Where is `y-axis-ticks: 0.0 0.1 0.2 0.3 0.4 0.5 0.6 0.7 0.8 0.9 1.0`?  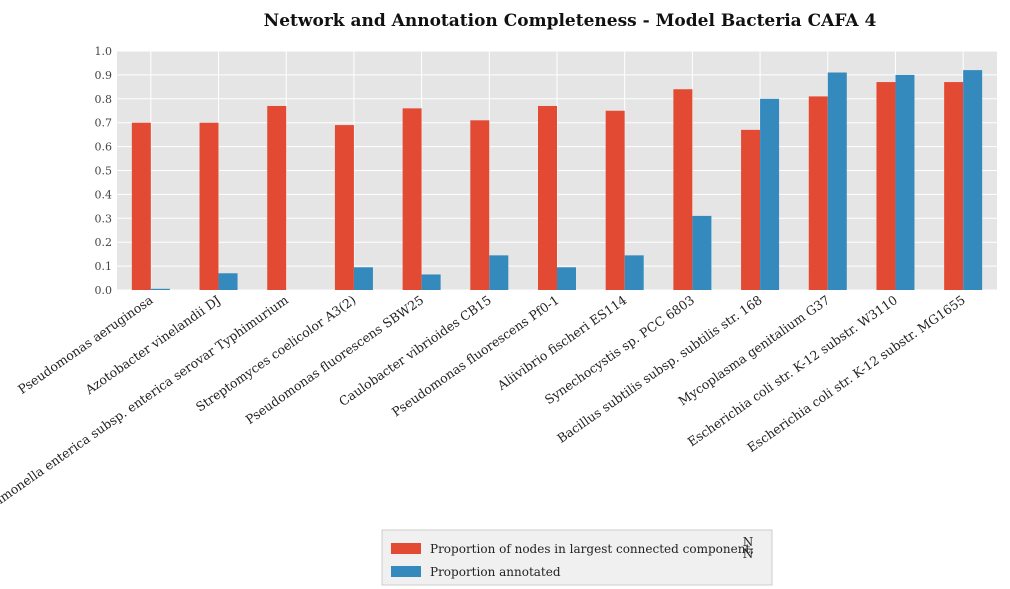 y-axis-ticks: 0.0 0.1 0.2 0.3 0.4 0.5 0.6 0.7 0.8 0.9 1.0 is located at coordinates (104, 171).